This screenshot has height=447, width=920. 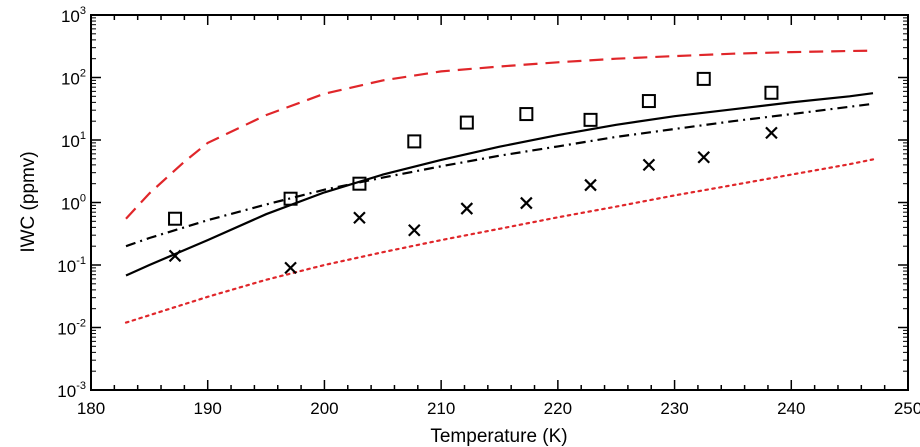 What do you see at coordinates (73, 78) in the screenshot?
I see `y-tick-label: 10²` at bounding box center [73, 78].